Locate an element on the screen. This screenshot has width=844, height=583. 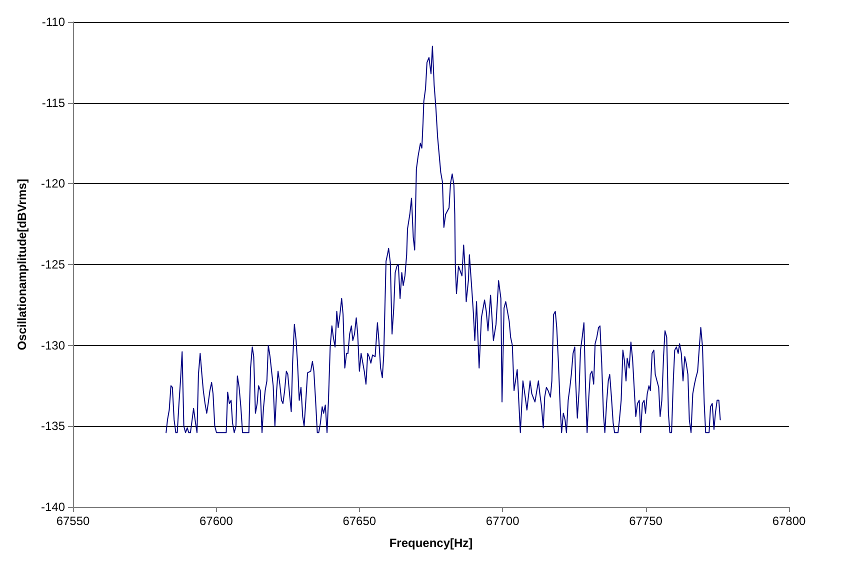
y-axis-title: Oscillationamplitude[dBVrms] is located at coordinates (22, 264).